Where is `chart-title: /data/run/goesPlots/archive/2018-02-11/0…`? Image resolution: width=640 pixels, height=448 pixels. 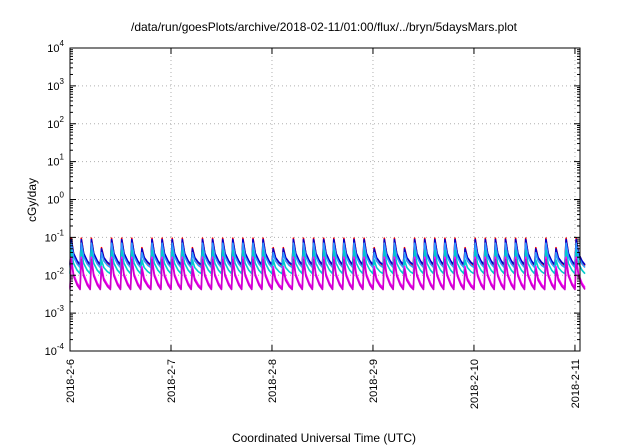
chart-title: /data/run/goesPlots/archive/2018-02-11/0… is located at coordinates (324, 27).